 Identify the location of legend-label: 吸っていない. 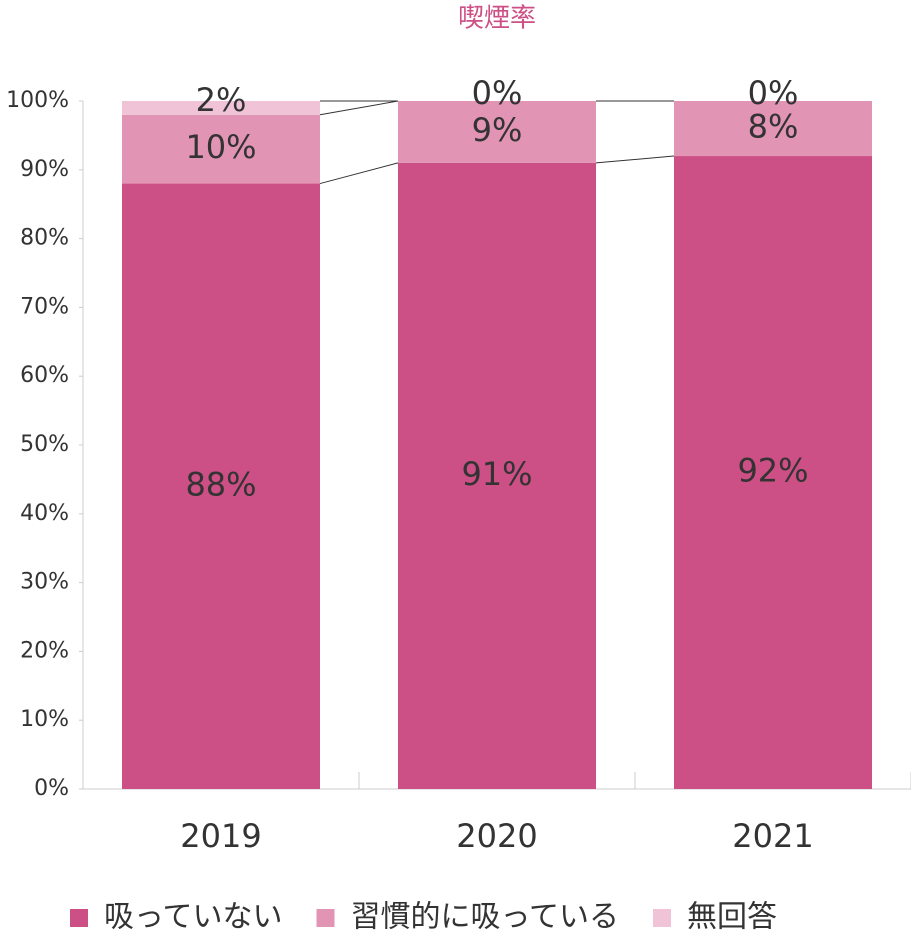
(193, 917).